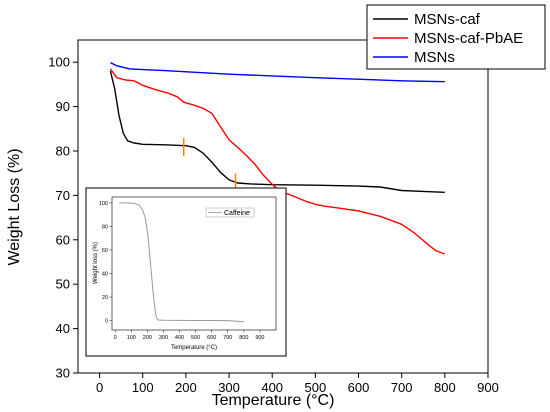  Describe the element at coordinates (63, 151) in the screenshot. I see `y-tick-label: 80` at that location.